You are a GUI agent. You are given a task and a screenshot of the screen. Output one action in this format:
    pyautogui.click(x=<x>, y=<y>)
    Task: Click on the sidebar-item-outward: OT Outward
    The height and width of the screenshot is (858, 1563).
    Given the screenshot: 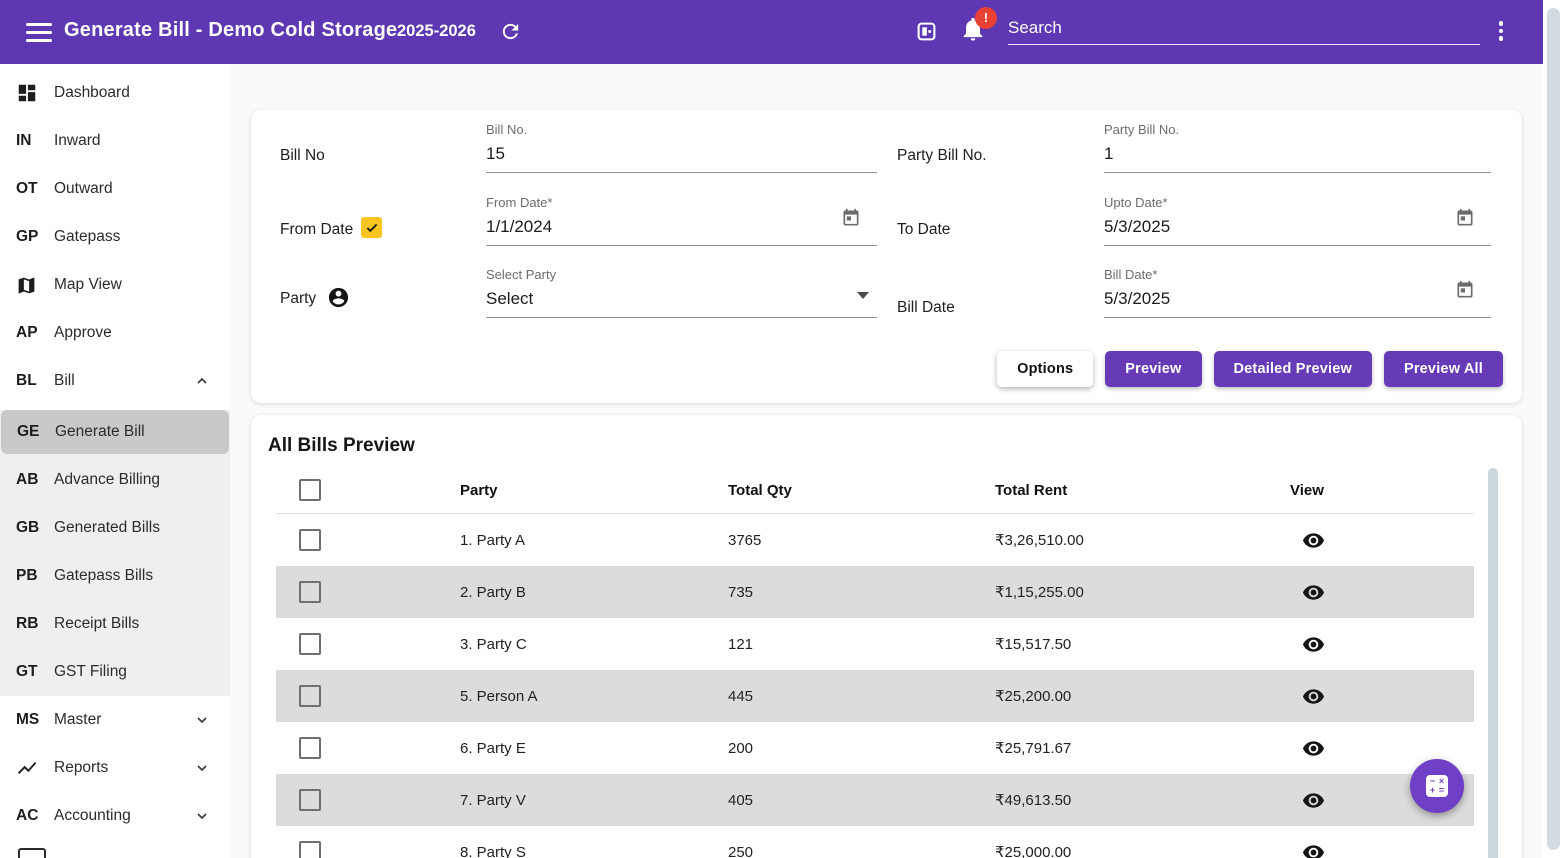 What is the action you would take?
    pyautogui.click(x=115, y=189)
    